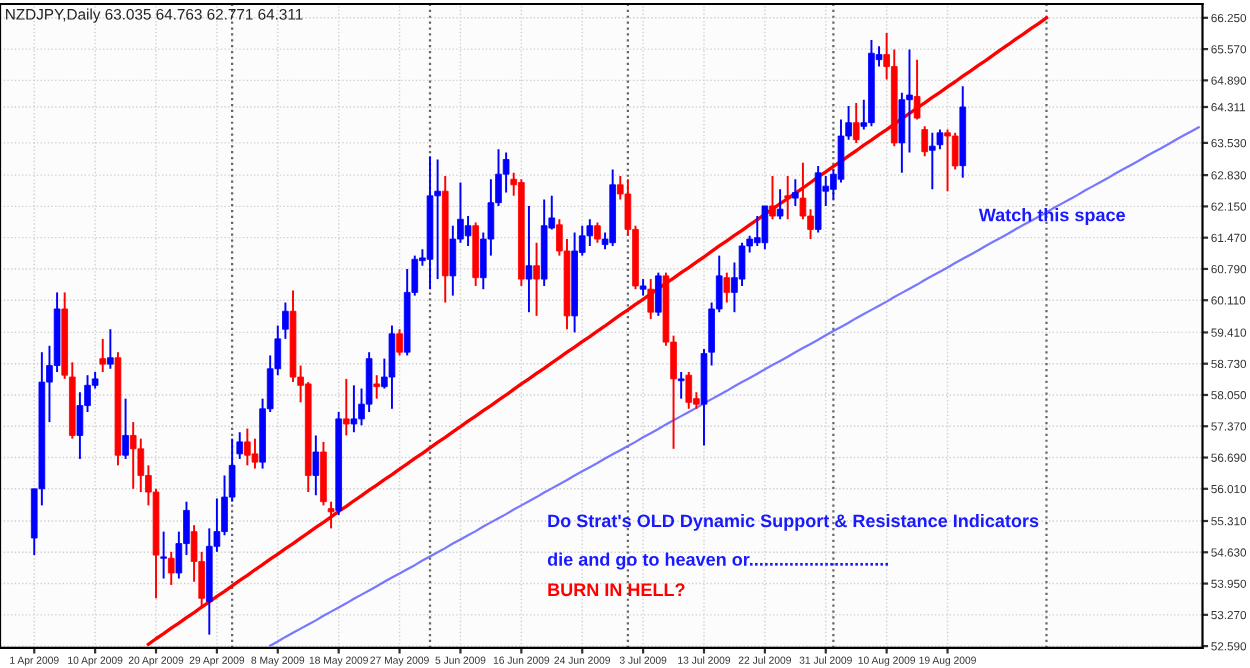  Describe the element at coordinates (793, 522) in the screenshot. I see `annotation: Do Strat's OLD Dynamic Support & Resistance Indicators` at that location.